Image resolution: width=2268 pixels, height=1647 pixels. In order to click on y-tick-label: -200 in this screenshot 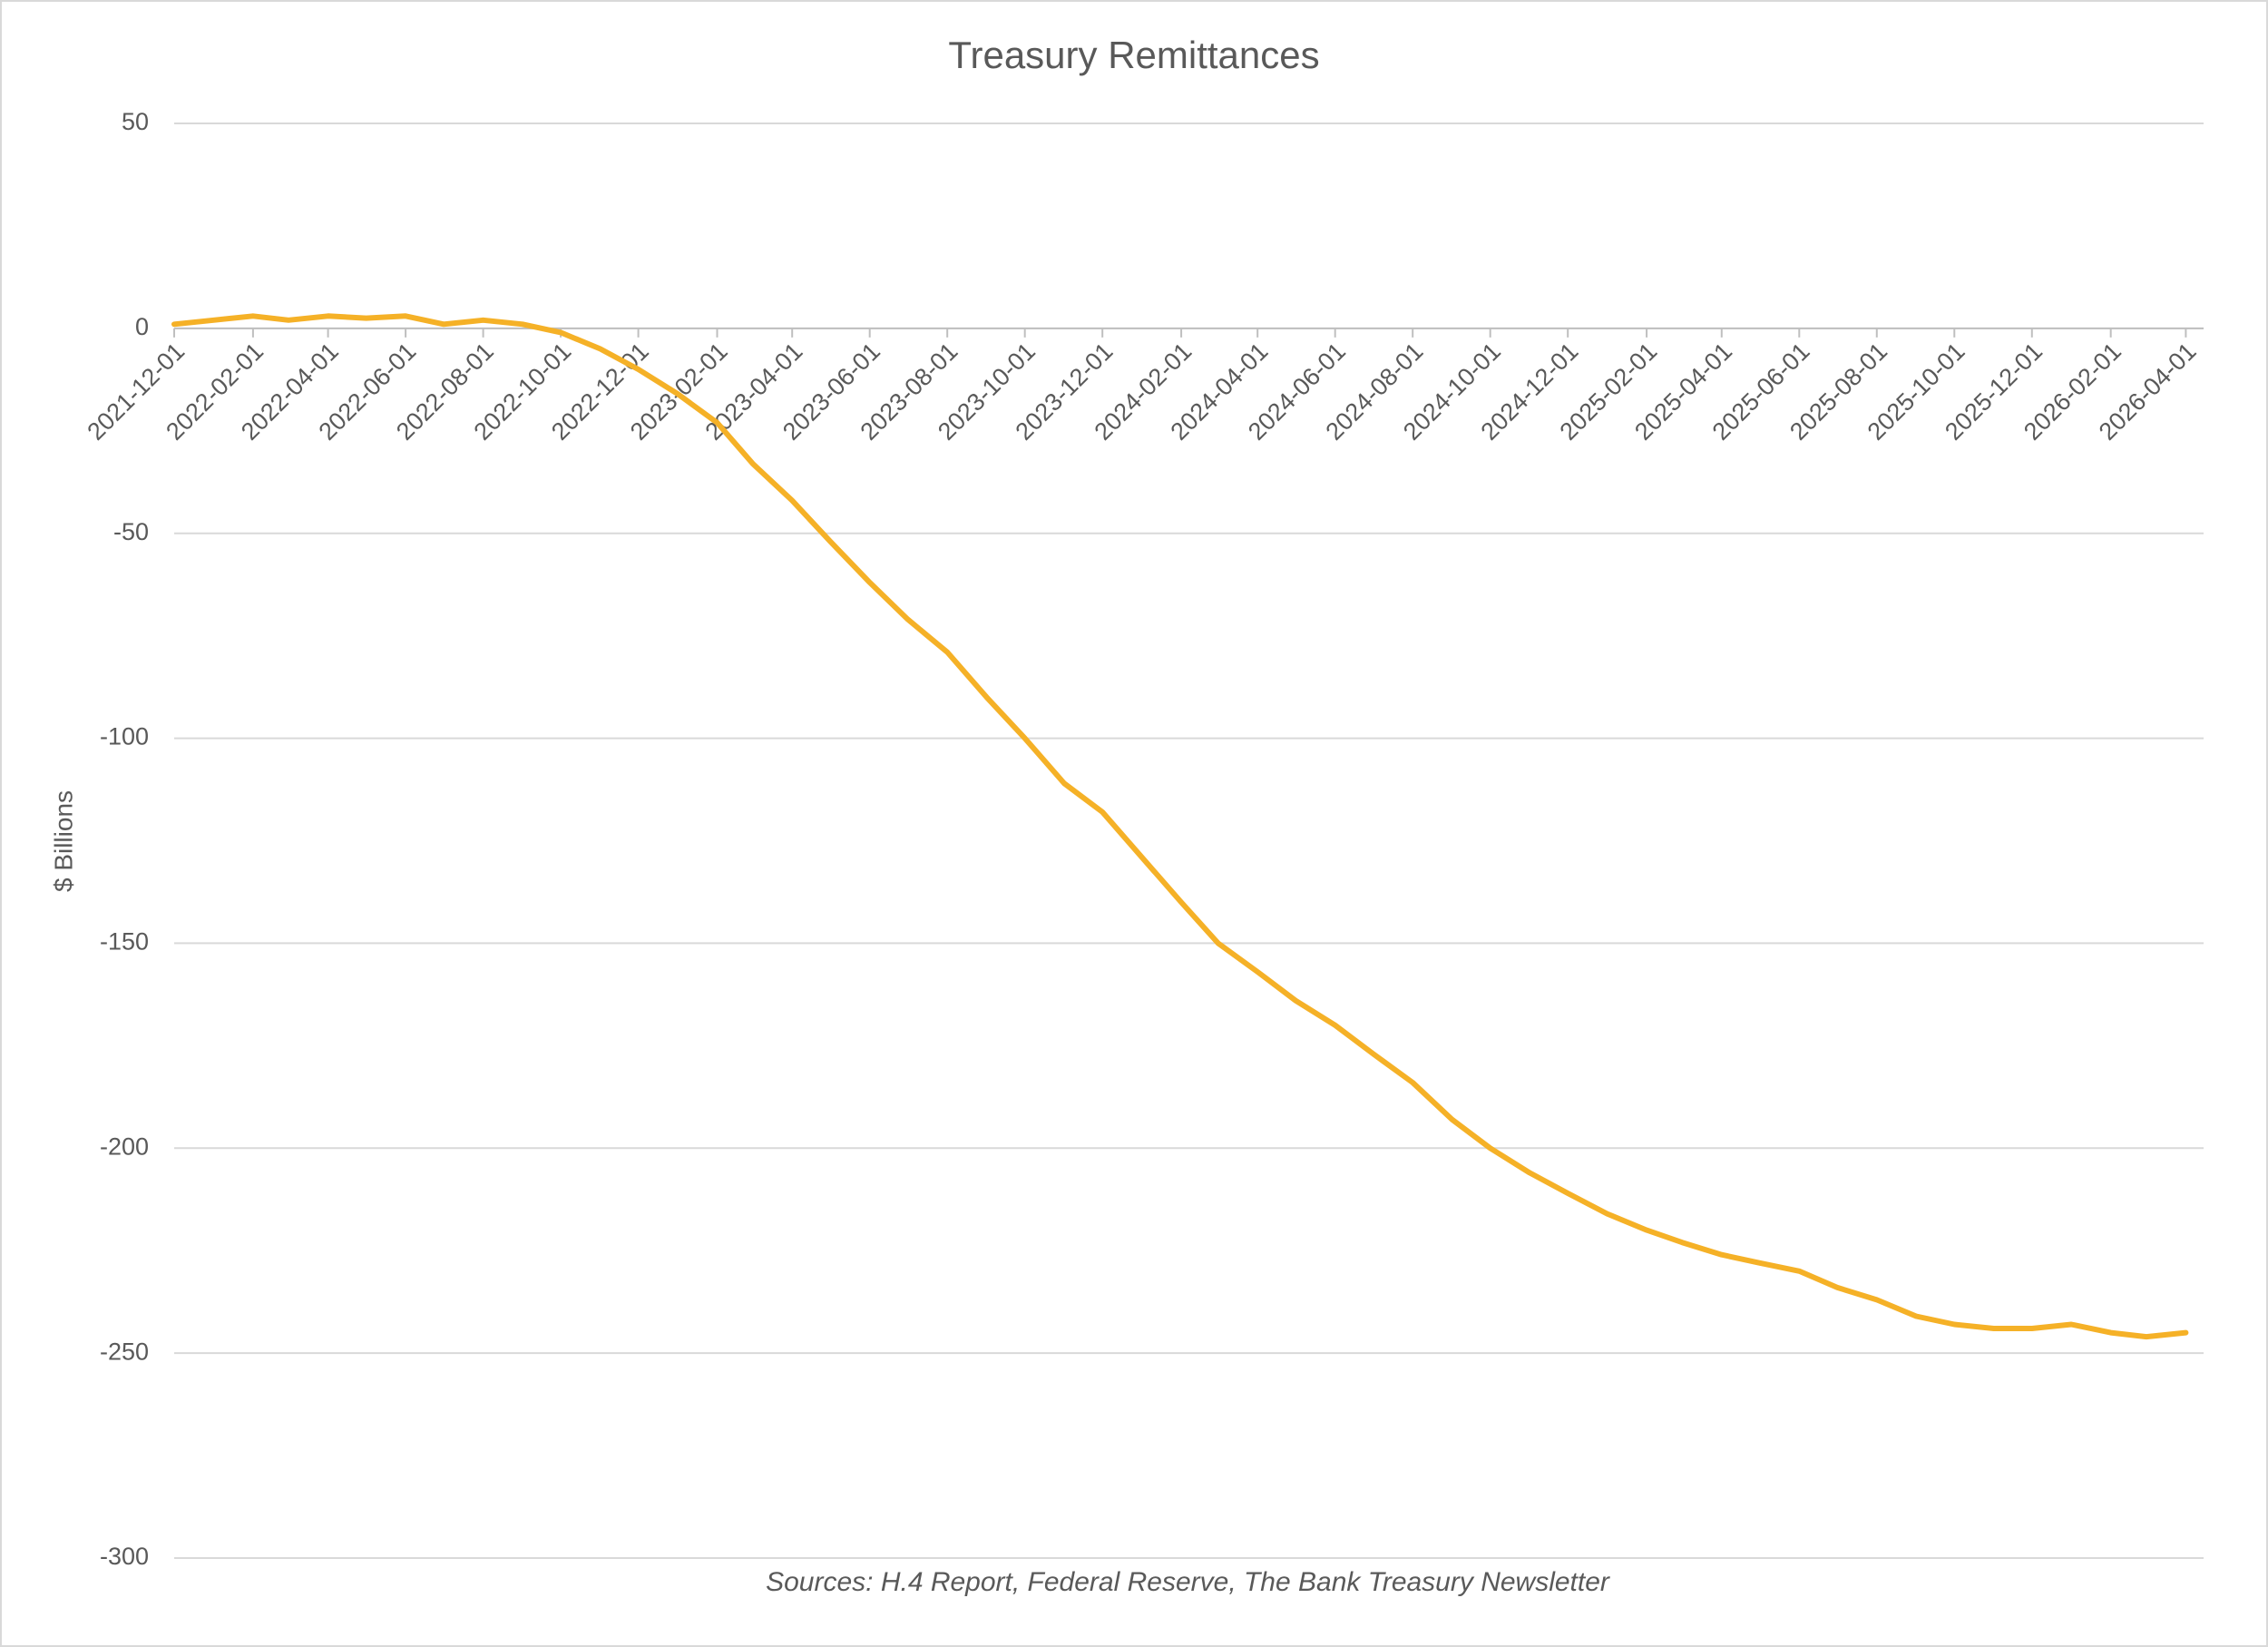, I will do `click(125, 1146)`.